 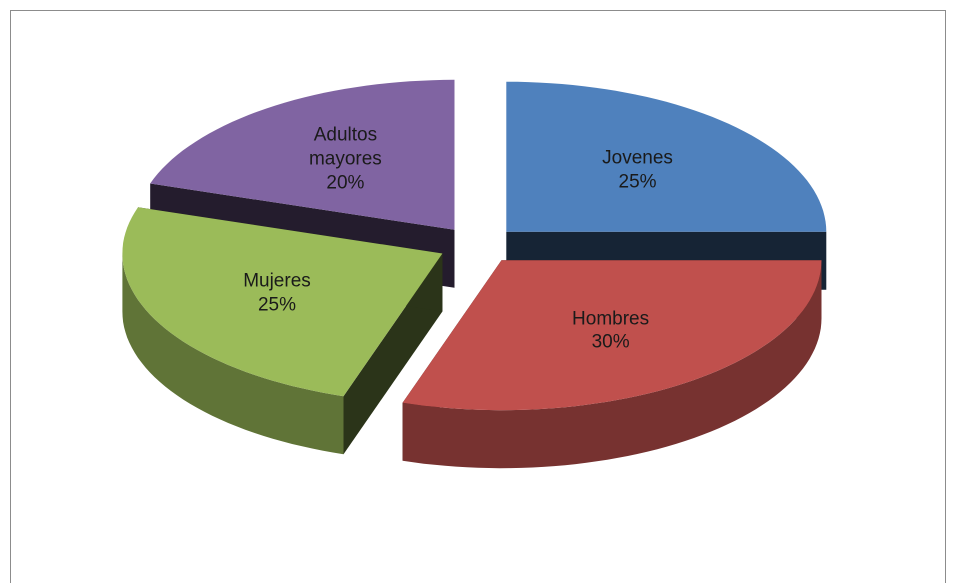 What do you see at coordinates (277, 281) in the screenshot?
I see `category-label: Mujeres` at bounding box center [277, 281].